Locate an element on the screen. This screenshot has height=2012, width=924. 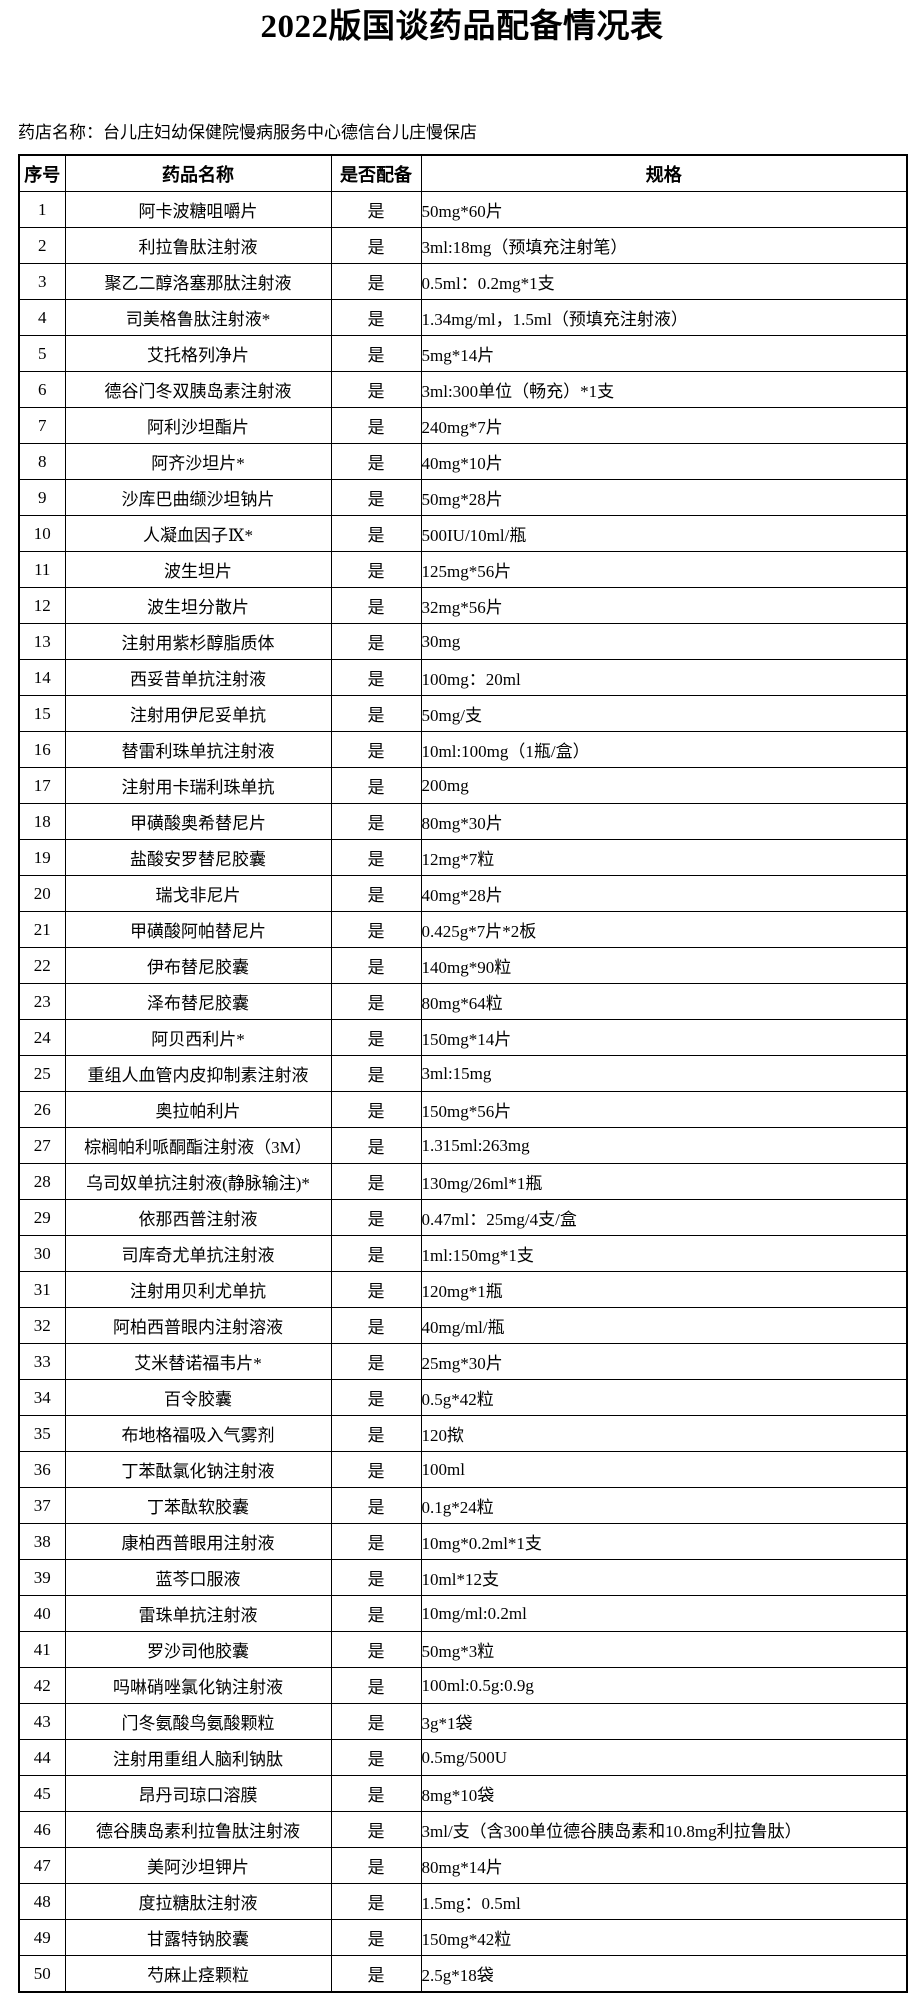
drug-name-cell: 艾托格列净片 is located at coordinates (198, 353).